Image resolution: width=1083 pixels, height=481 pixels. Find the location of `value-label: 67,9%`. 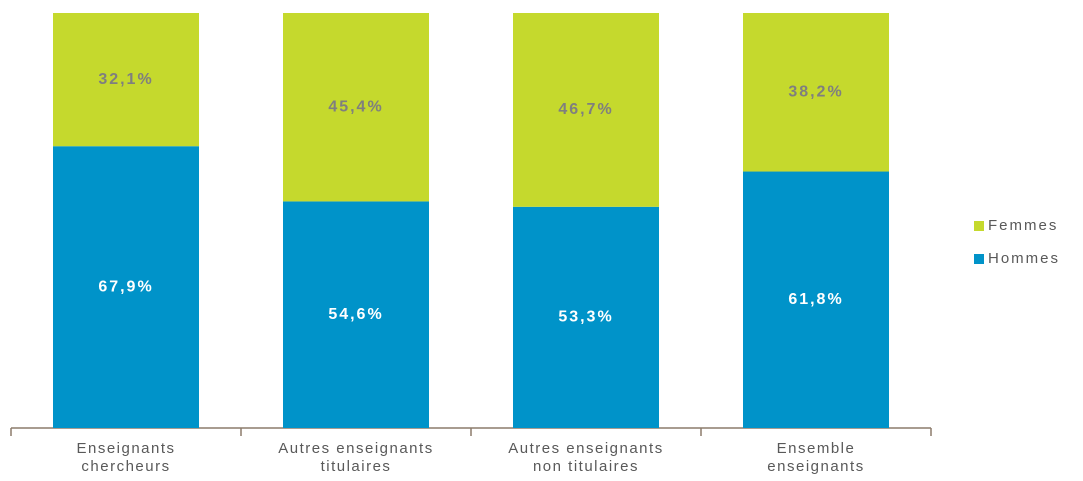

value-label: 67,9% is located at coordinates (125, 286).